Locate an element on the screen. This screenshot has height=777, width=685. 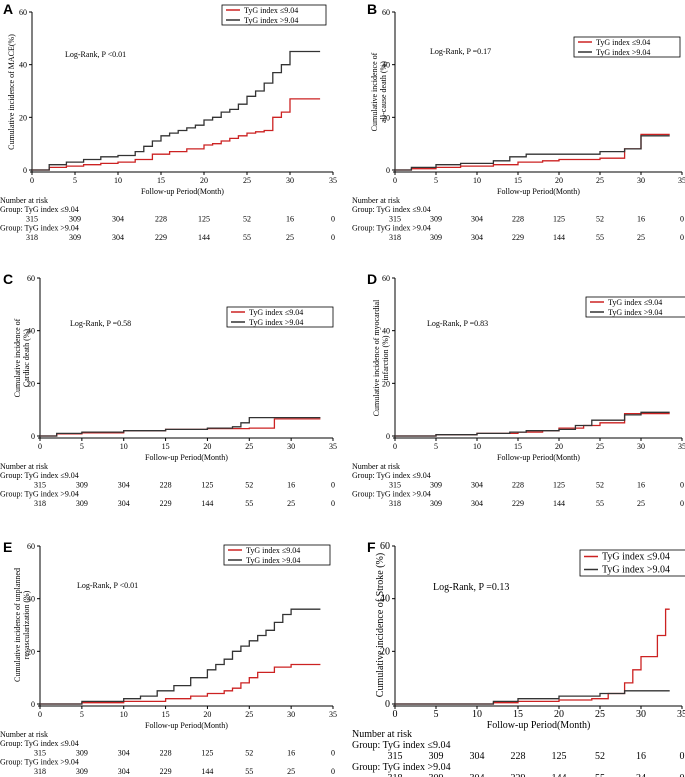
x-tick-label: 5 is located at coordinates (82, 714).